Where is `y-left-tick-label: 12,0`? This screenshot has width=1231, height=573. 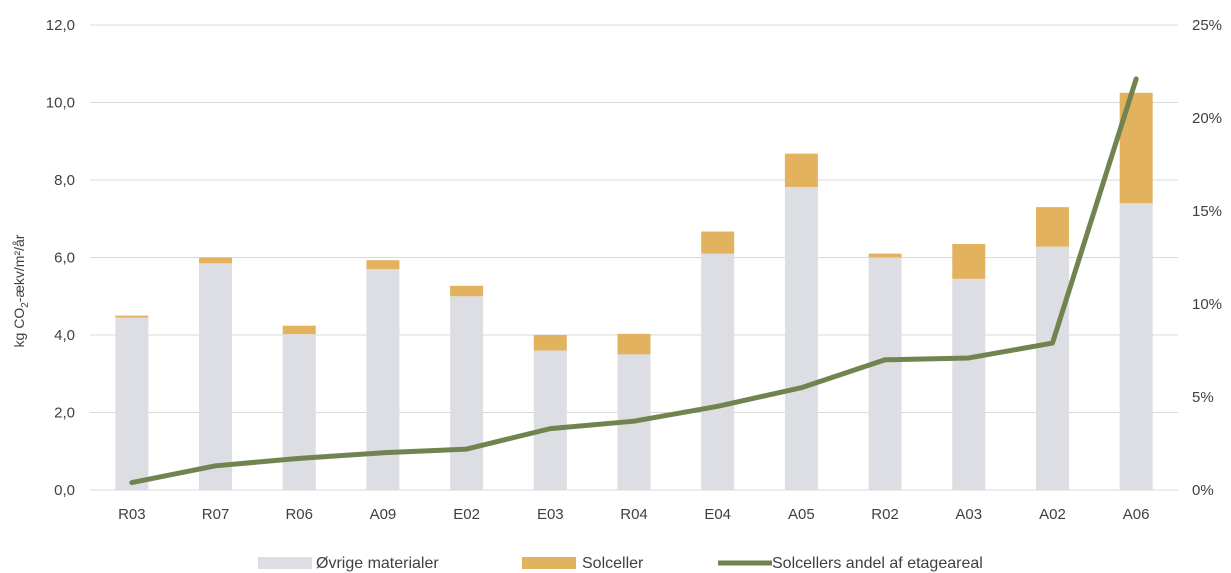 y-left-tick-label: 12,0 is located at coordinates (60, 25).